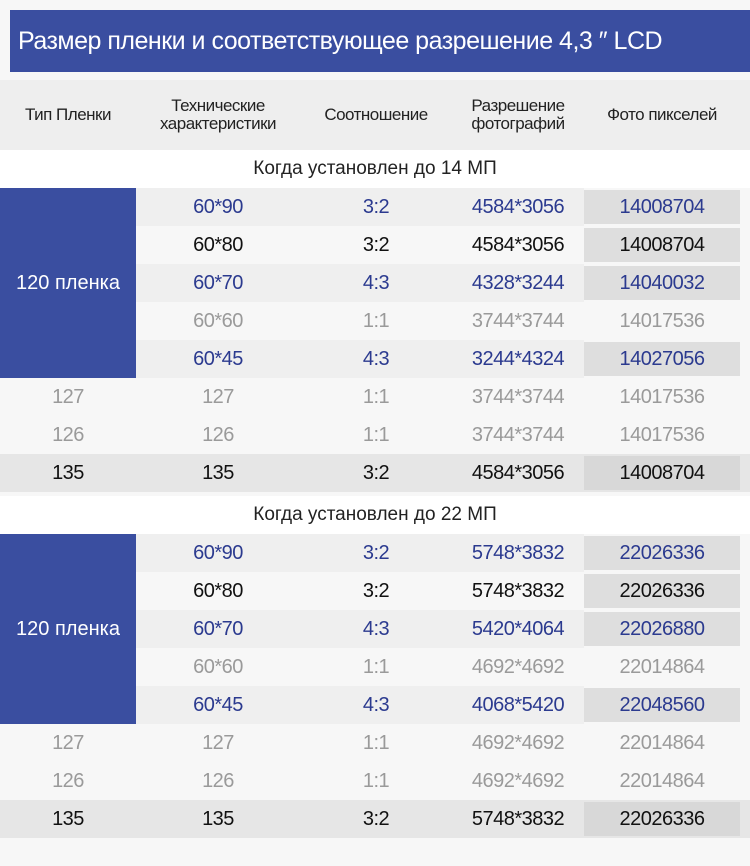 The width and height of the screenshot is (750, 866). What do you see at coordinates (68, 114) in the screenshot?
I see `column-header: Тип Пленки` at bounding box center [68, 114].